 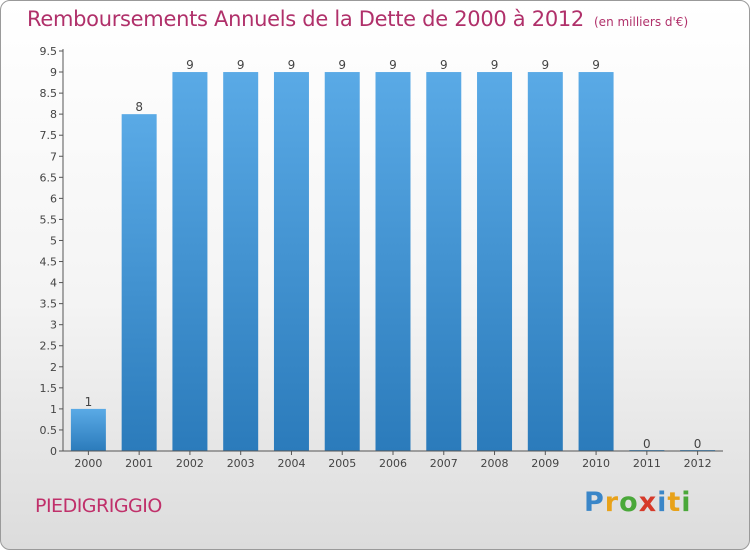 What do you see at coordinates (291, 463) in the screenshot?
I see `x-tick-label-2004: 2004` at bounding box center [291, 463].